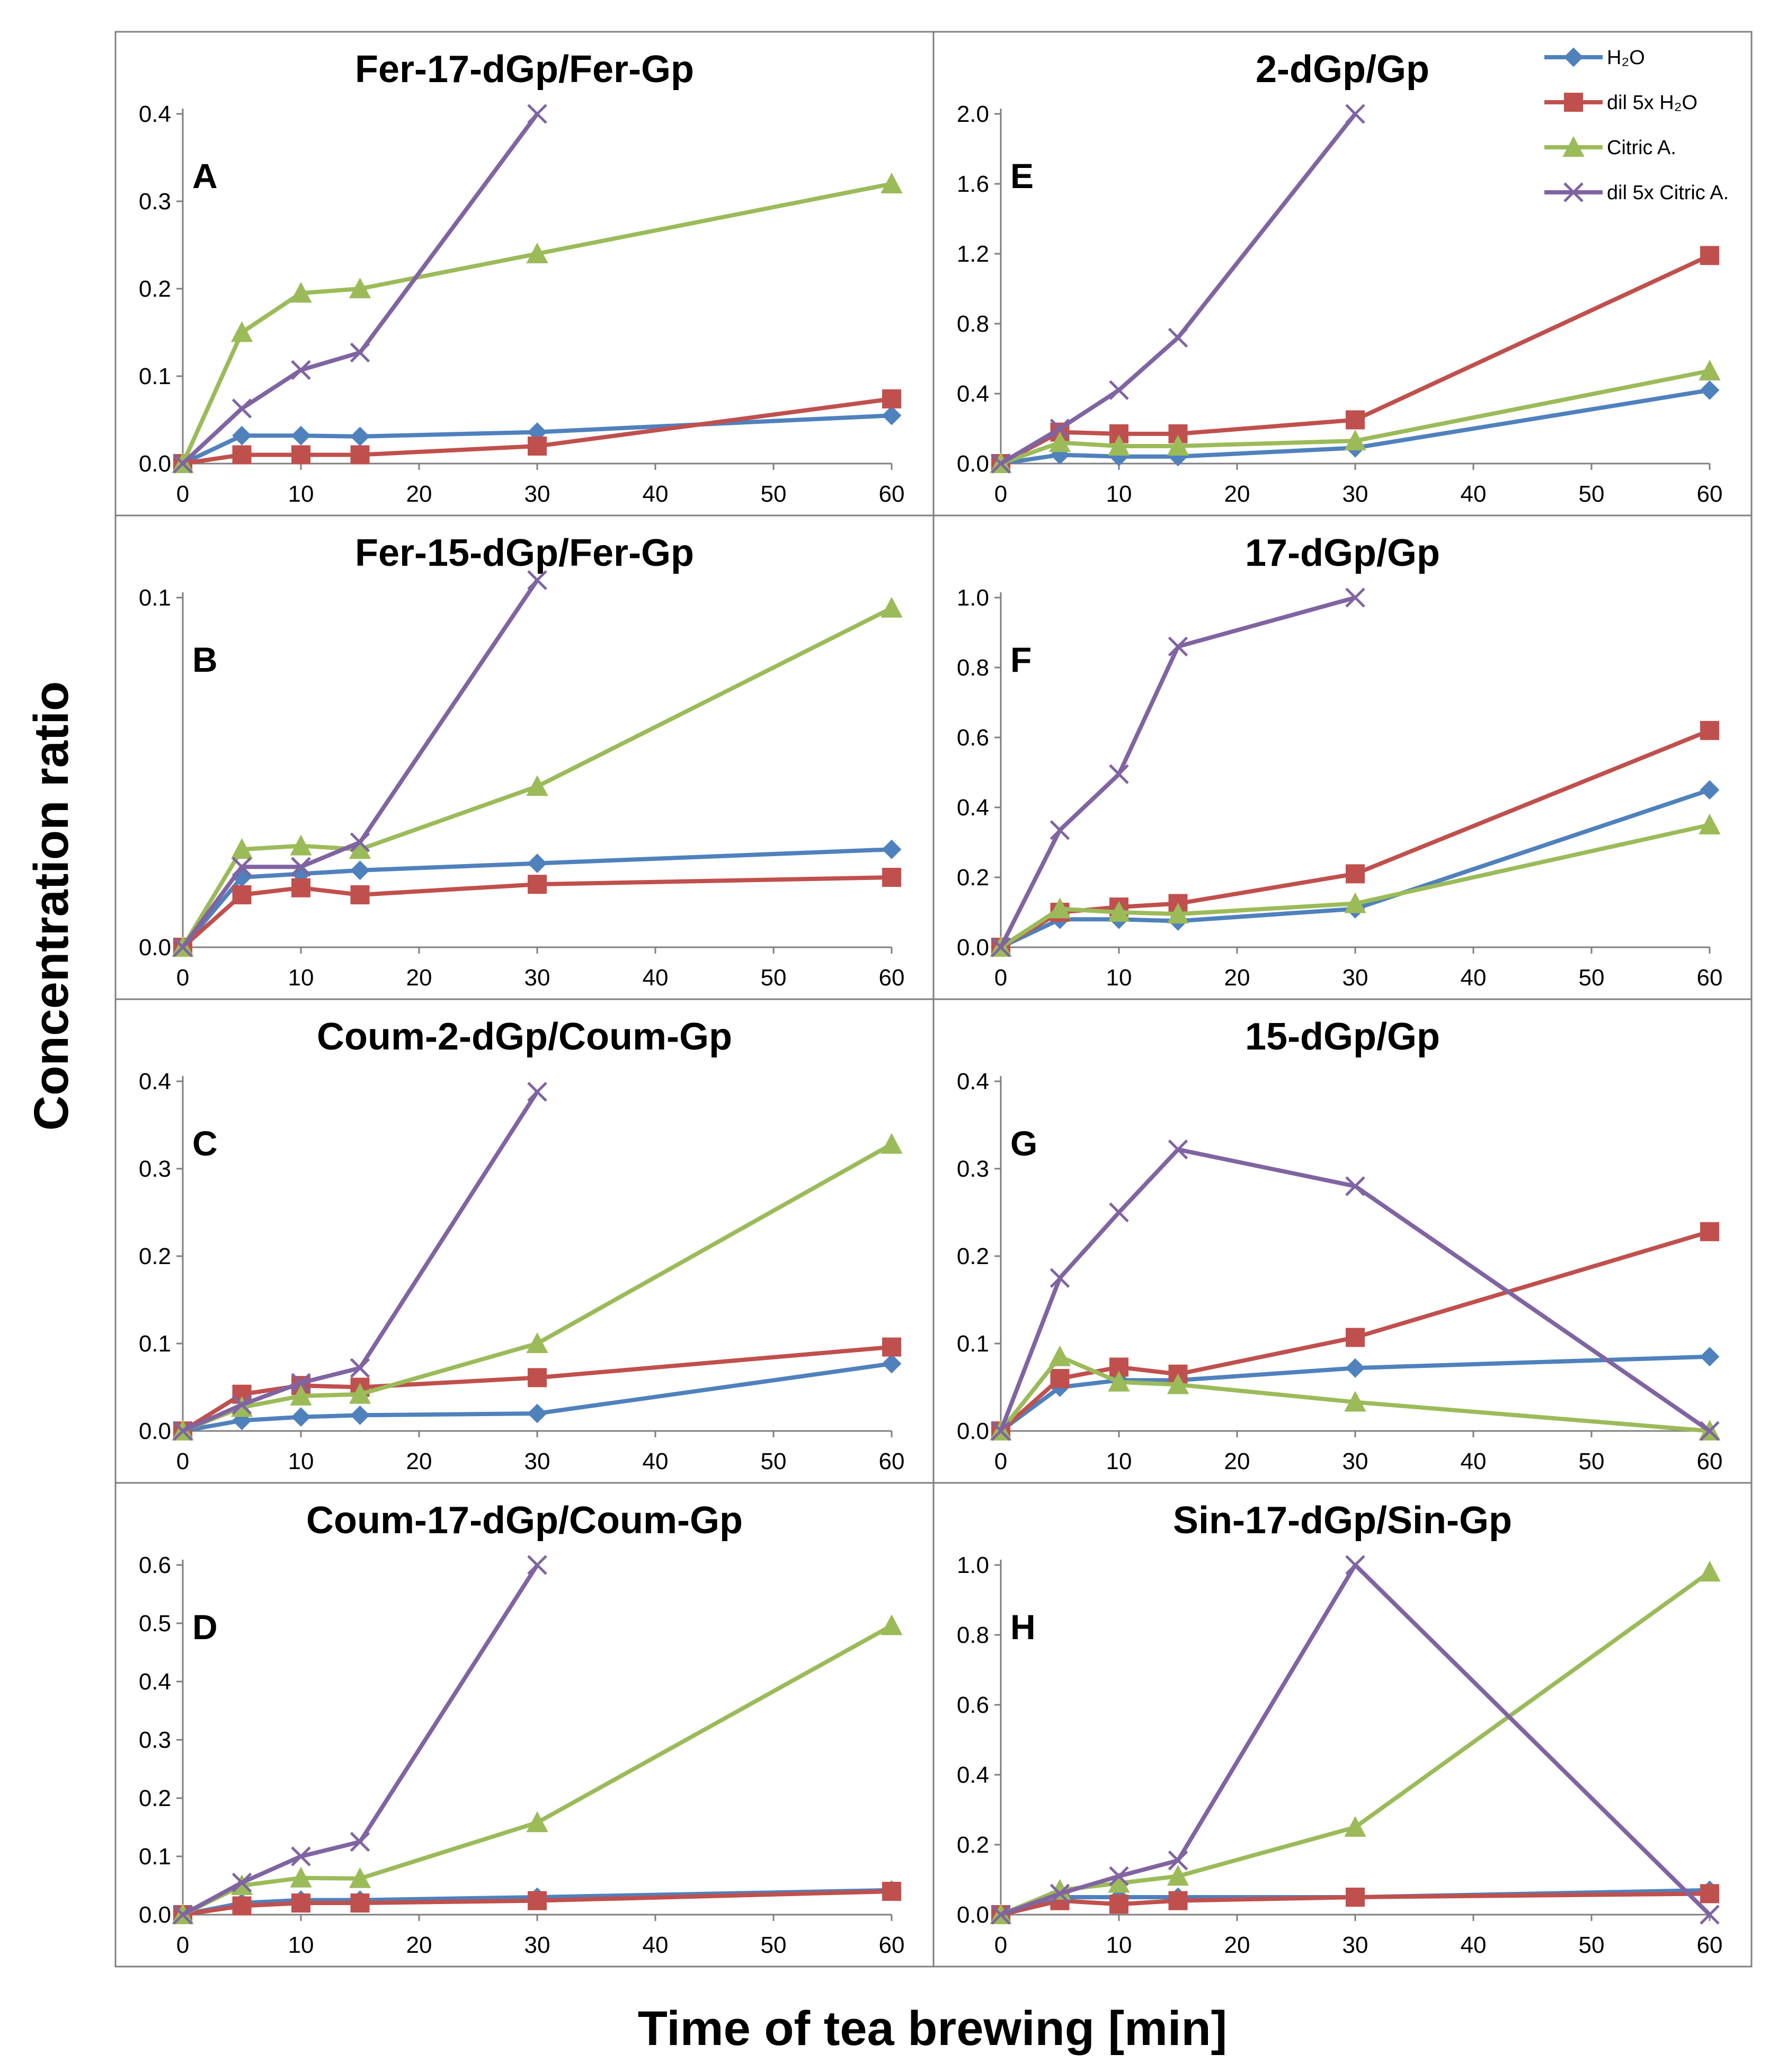 The image size is (1787, 2072). I want to click on y-tick-label: 1.0, so click(973, 1565).